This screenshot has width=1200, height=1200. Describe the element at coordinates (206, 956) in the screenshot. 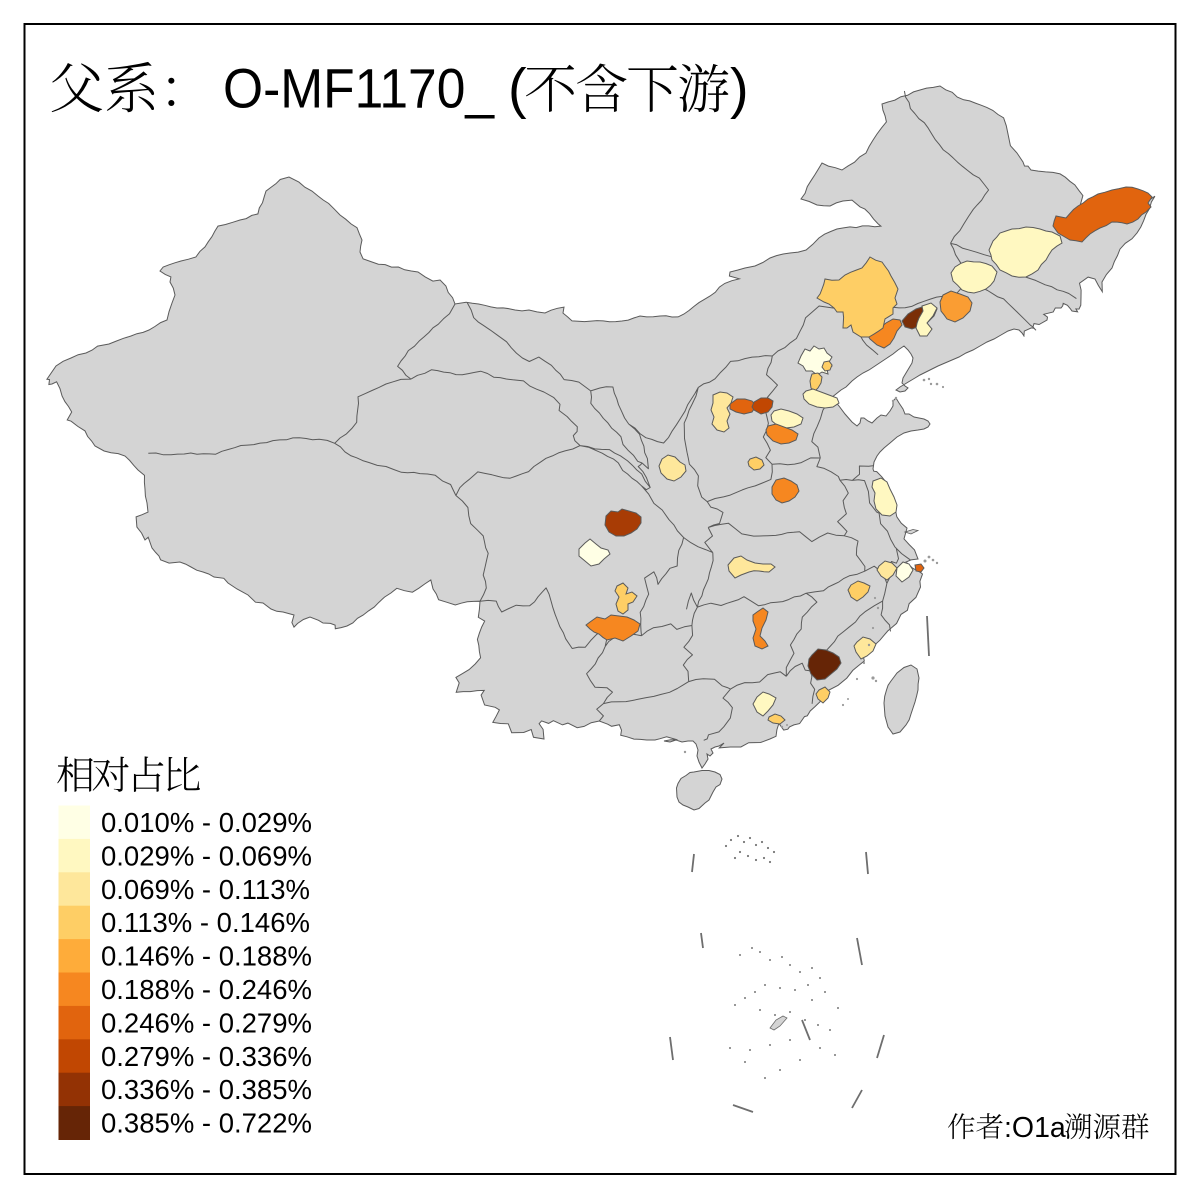

I see `svg-text: 0.146% - 0.188%` at that location.